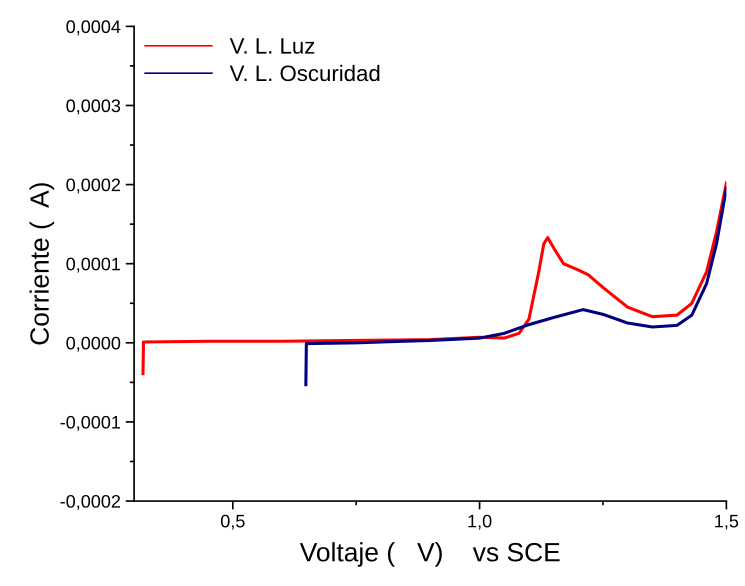 The width and height of the screenshot is (745, 586). What do you see at coordinates (305, 73) in the screenshot?
I see `legend-label: V. L. Oscuridad` at bounding box center [305, 73].